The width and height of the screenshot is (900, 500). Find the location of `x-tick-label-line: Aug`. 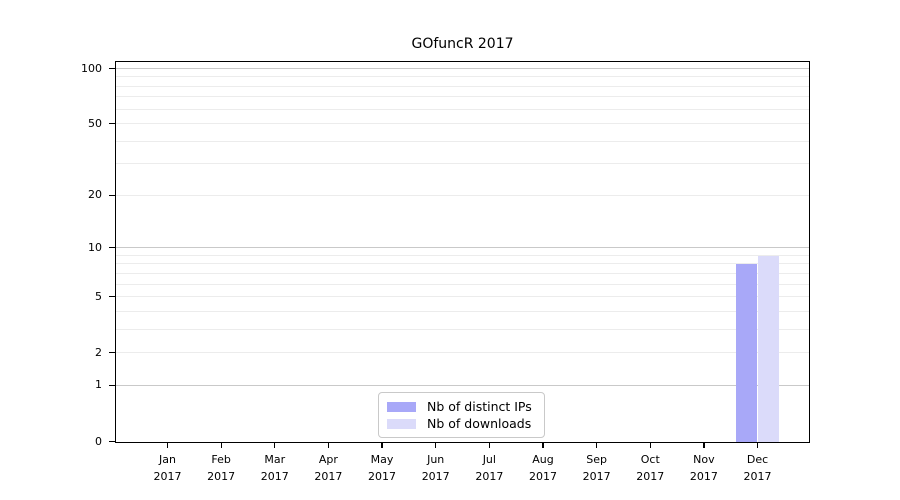

x-tick-label-line: Aug is located at coordinates (543, 459).